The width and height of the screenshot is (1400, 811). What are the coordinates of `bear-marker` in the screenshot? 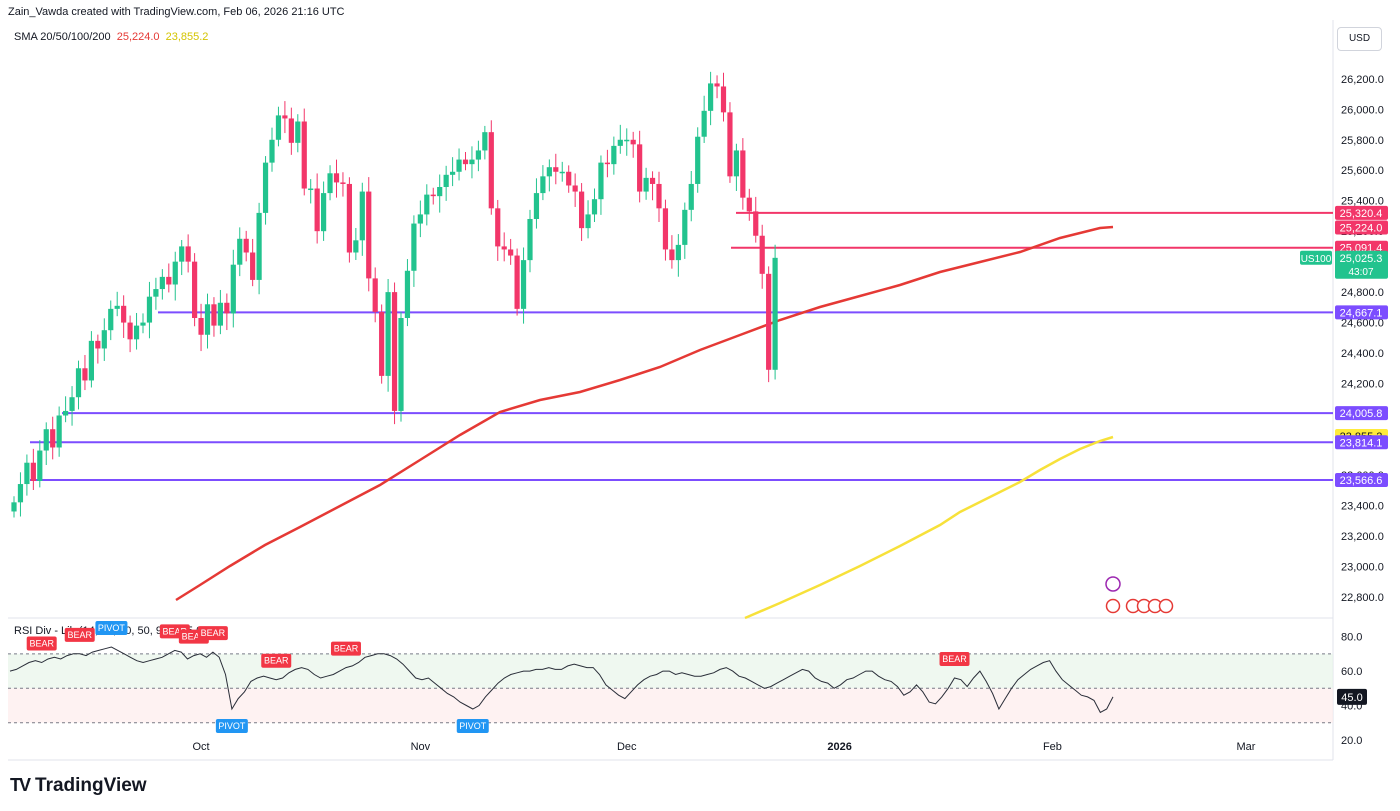 It's located at (954, 658).